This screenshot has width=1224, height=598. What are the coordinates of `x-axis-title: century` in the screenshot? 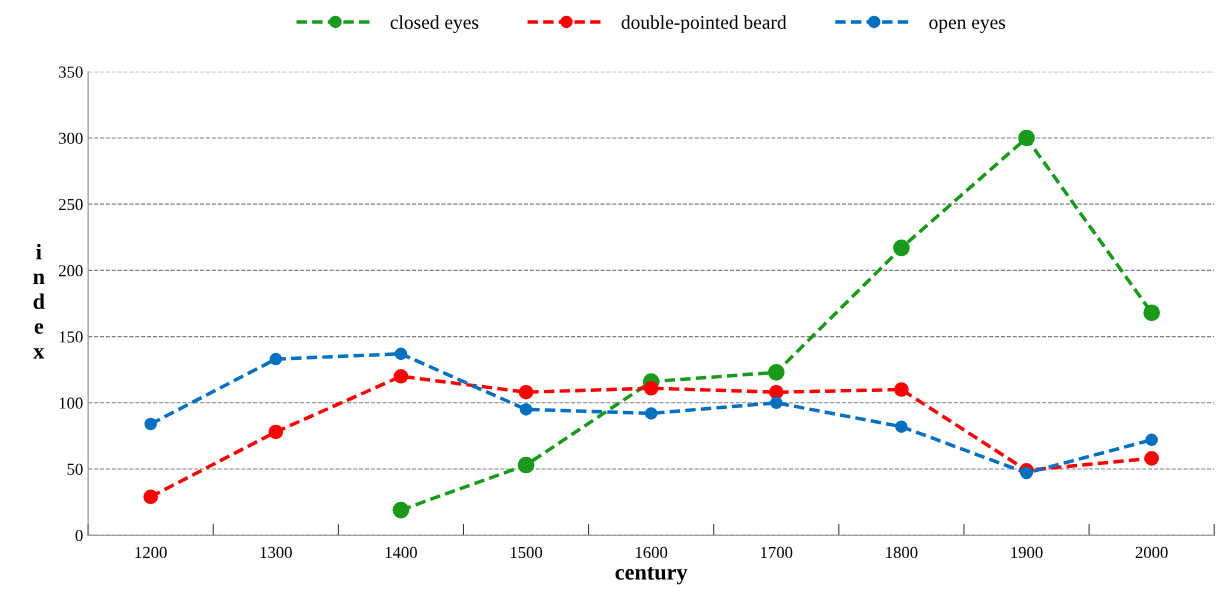 It's located at (651, 576).